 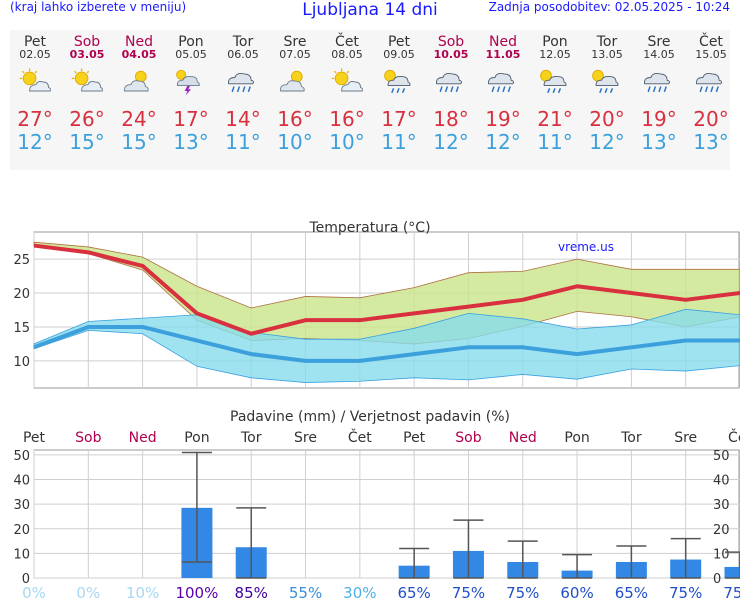 What do you see at coordinates (523, 438) in the screenshot?
I see `precip-day-label: Ned` at bounding box center [523, 438].